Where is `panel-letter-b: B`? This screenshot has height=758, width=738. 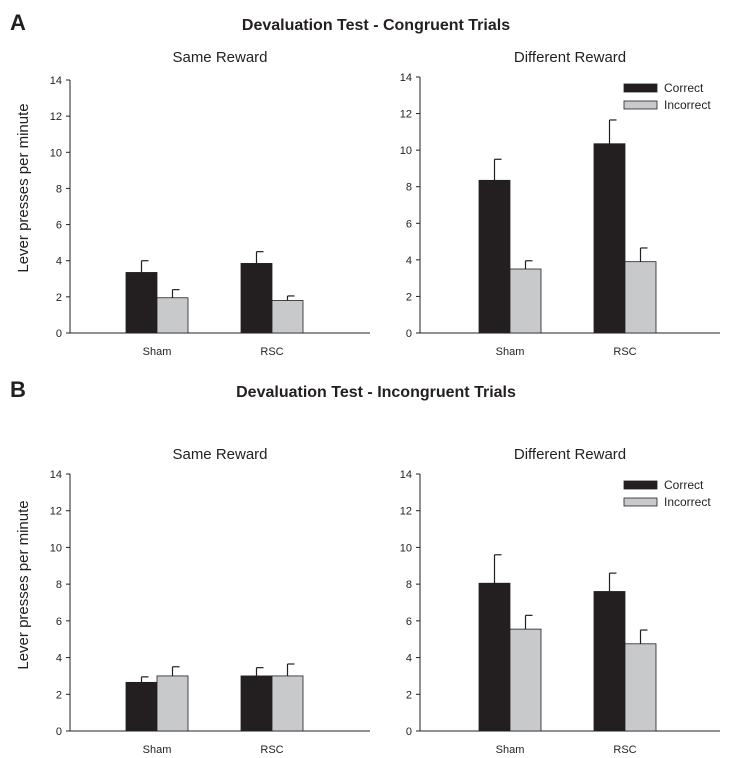 panel-letter-b: B is located at coordinates (18, 389).